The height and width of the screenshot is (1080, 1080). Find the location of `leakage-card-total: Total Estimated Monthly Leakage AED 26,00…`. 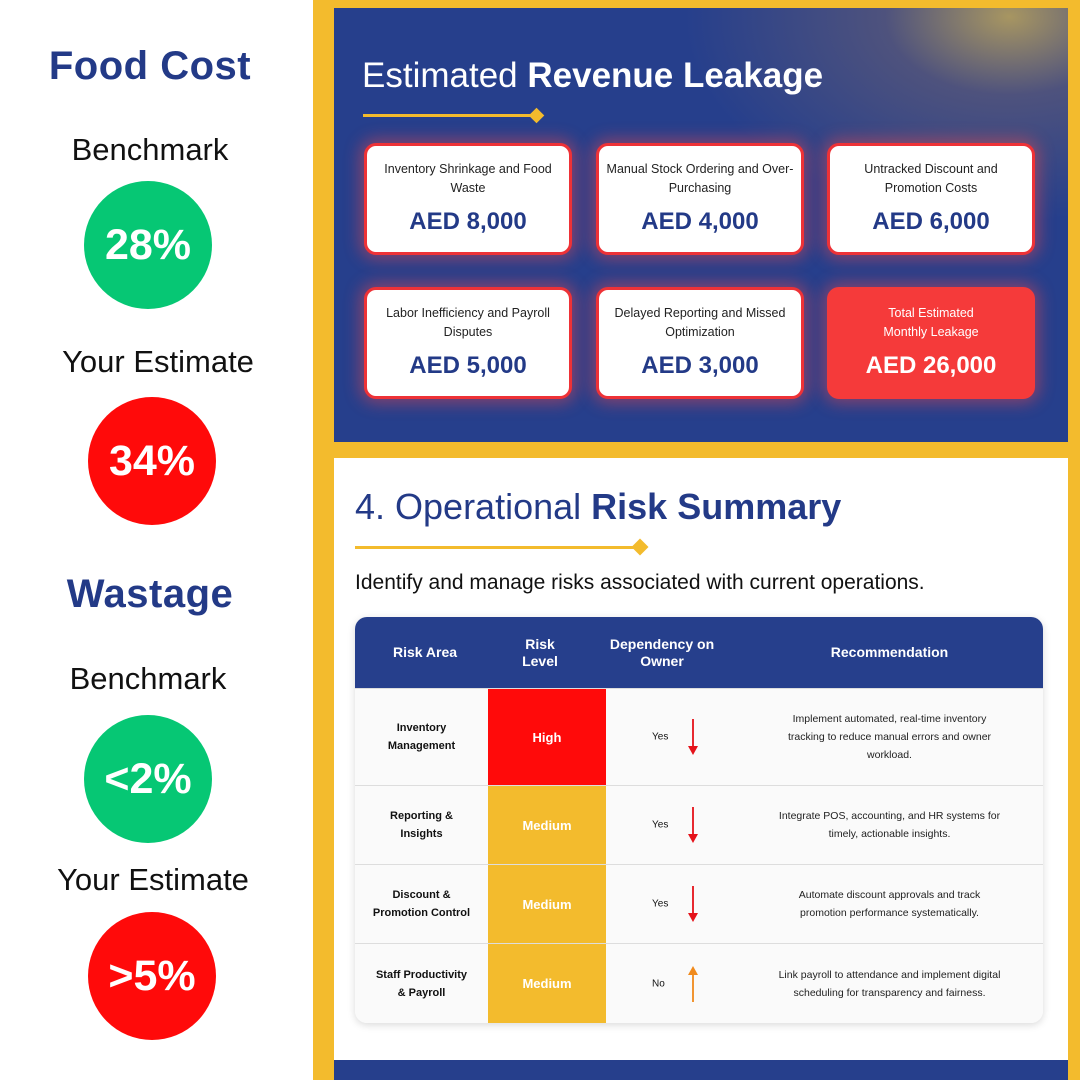

leakage-card-total: Total Estimated Monthly Leakage AED 26,00… is located at coordinates (931, 343).